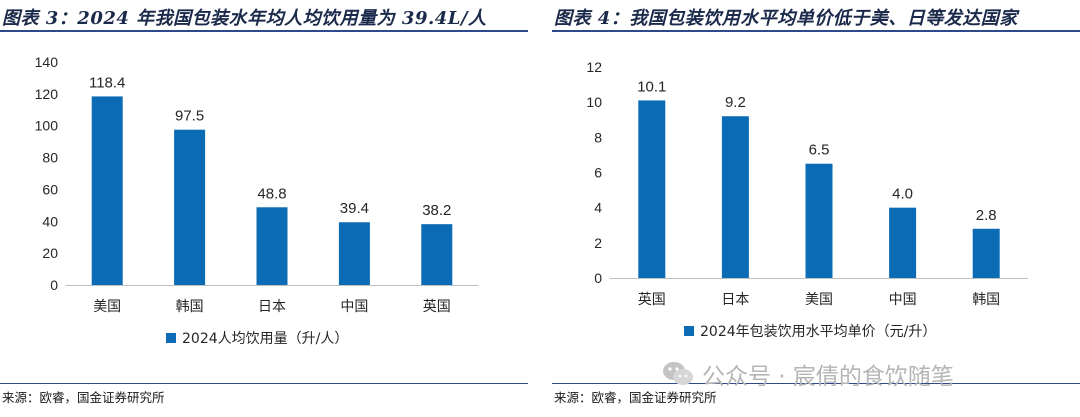  I want to click on left-figure-title: 图表 3：2024 年我国包装水年均人均饮用量为 39.4L/人, so click(244, 18).